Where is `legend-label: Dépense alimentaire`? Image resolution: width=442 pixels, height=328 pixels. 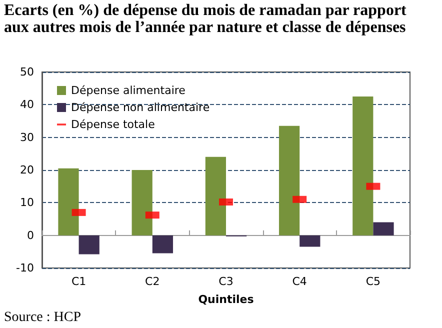 legend-label: Dépense alimentaire is located at coordinates (128, 90).